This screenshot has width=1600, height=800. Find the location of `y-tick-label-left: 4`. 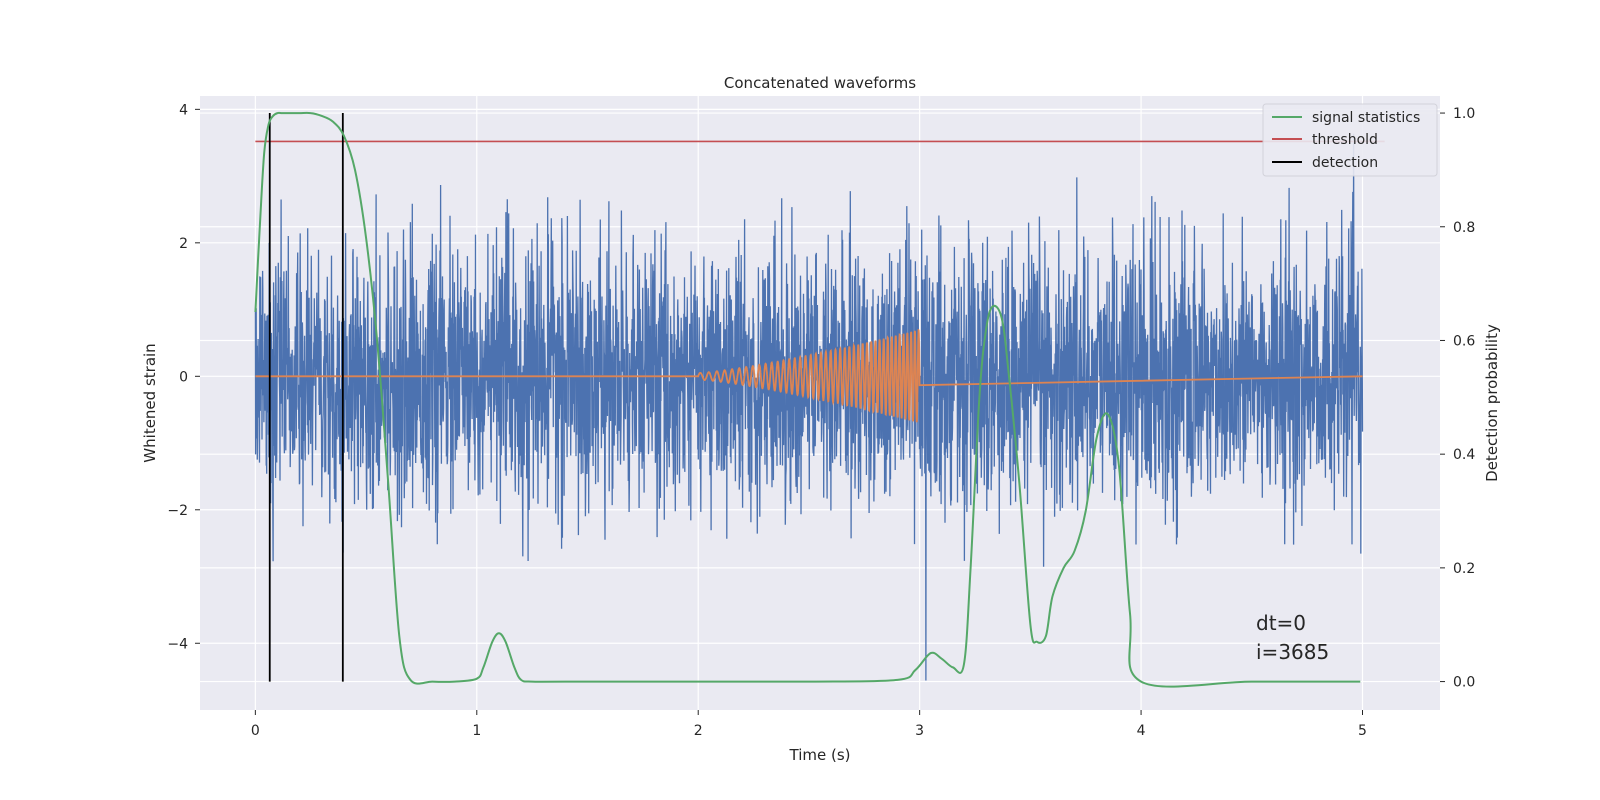

y-tick-label-left: 4 is located at coordinates (183, 110).